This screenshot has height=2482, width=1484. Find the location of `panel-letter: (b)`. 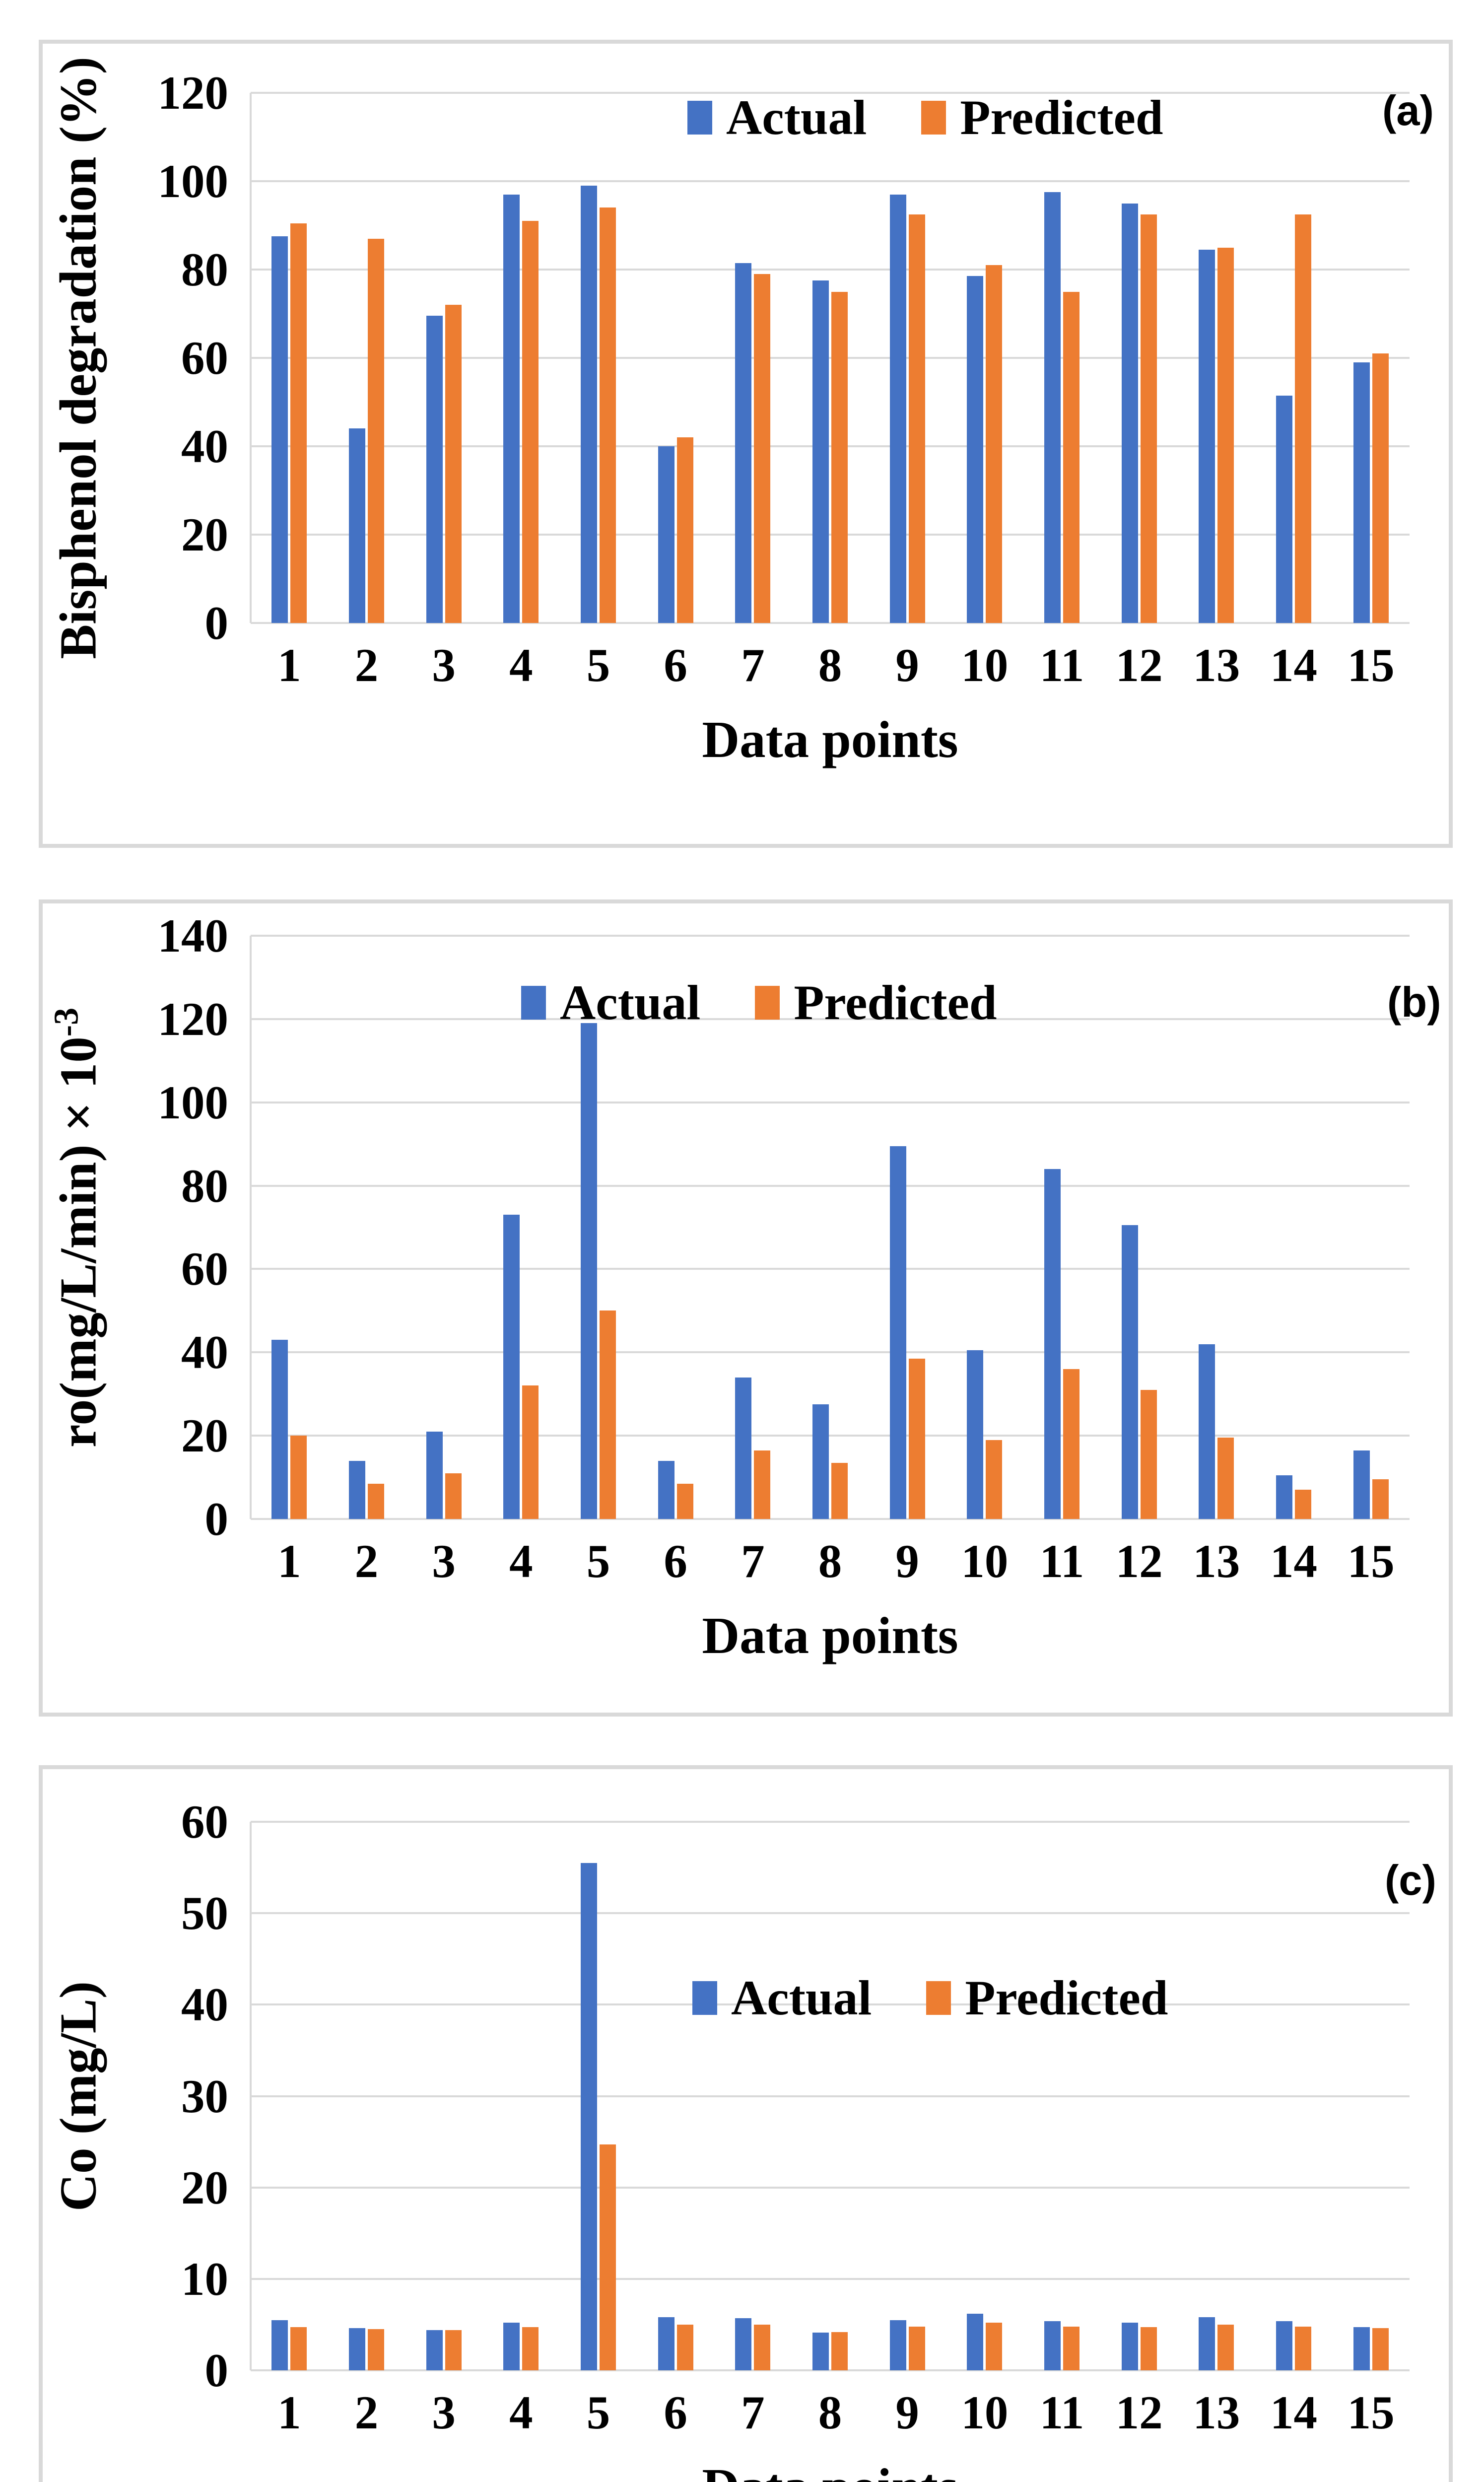

panel-letter: (b) is located at coordinates (1414, 1002).